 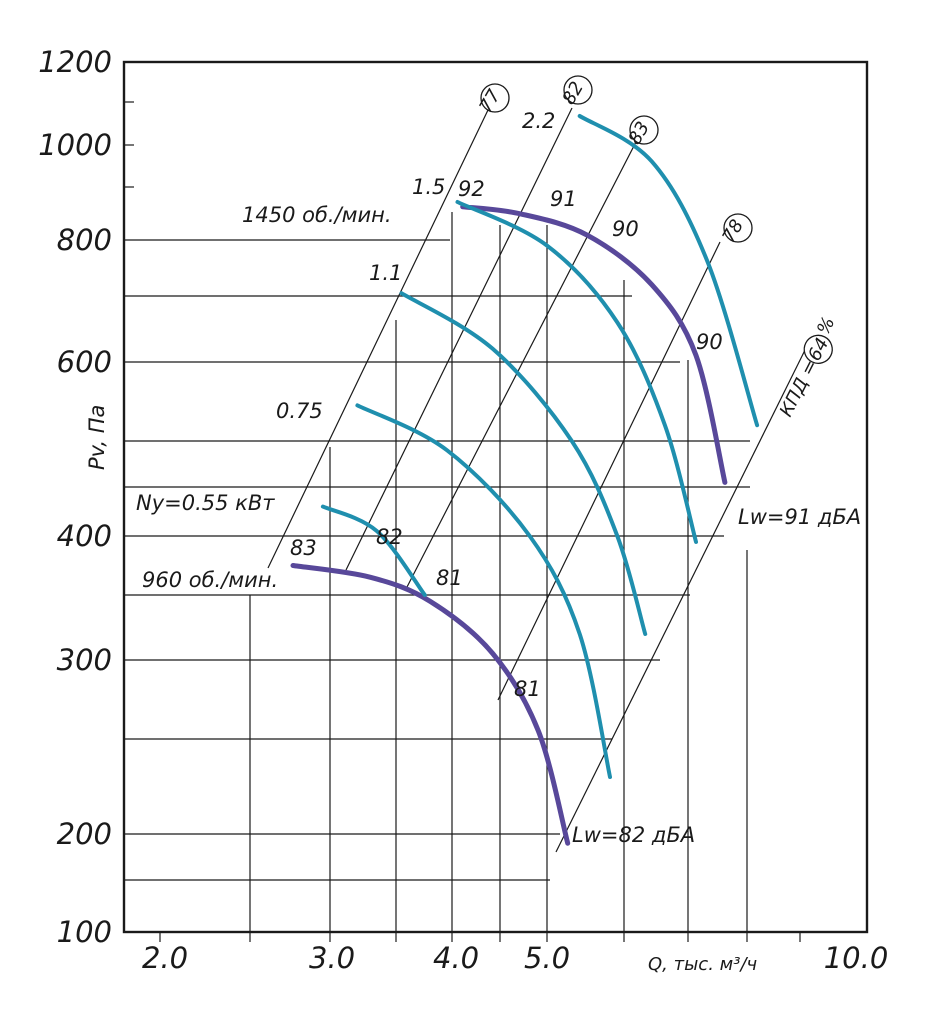 I want to click on y-tick-label: 300, so click(x=84, y=660).